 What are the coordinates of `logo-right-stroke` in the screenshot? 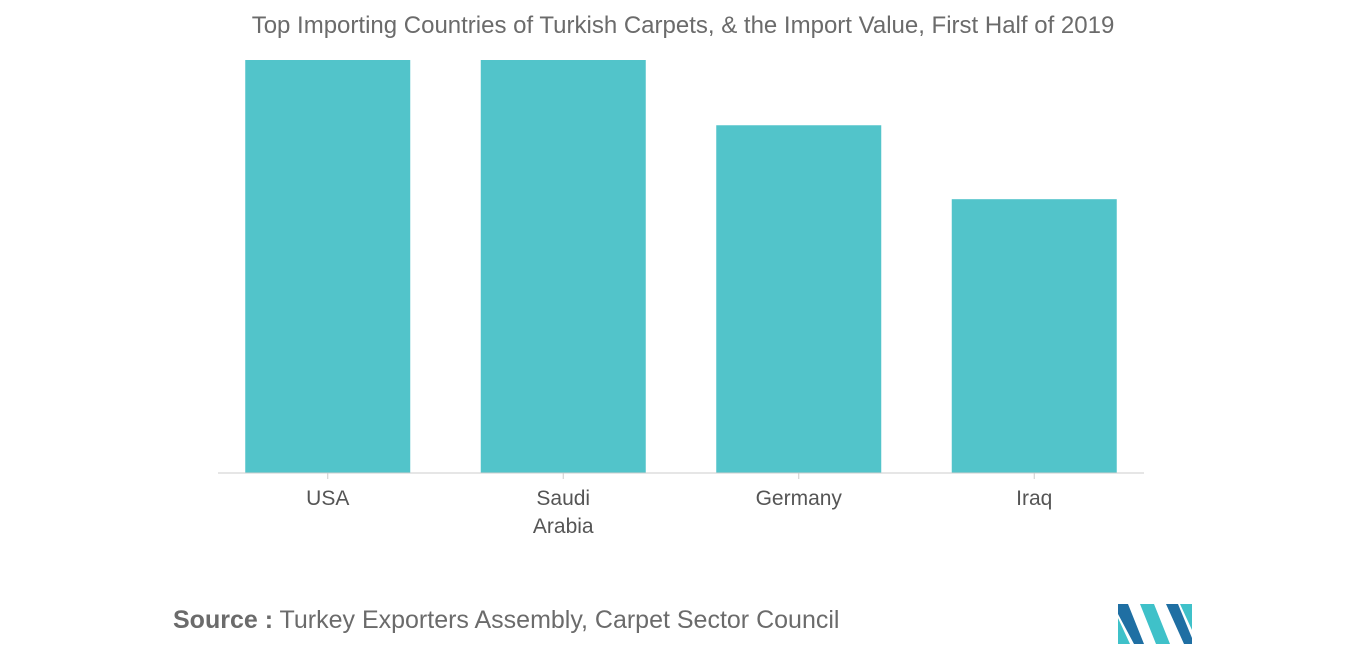 It's located at (1179, 624).